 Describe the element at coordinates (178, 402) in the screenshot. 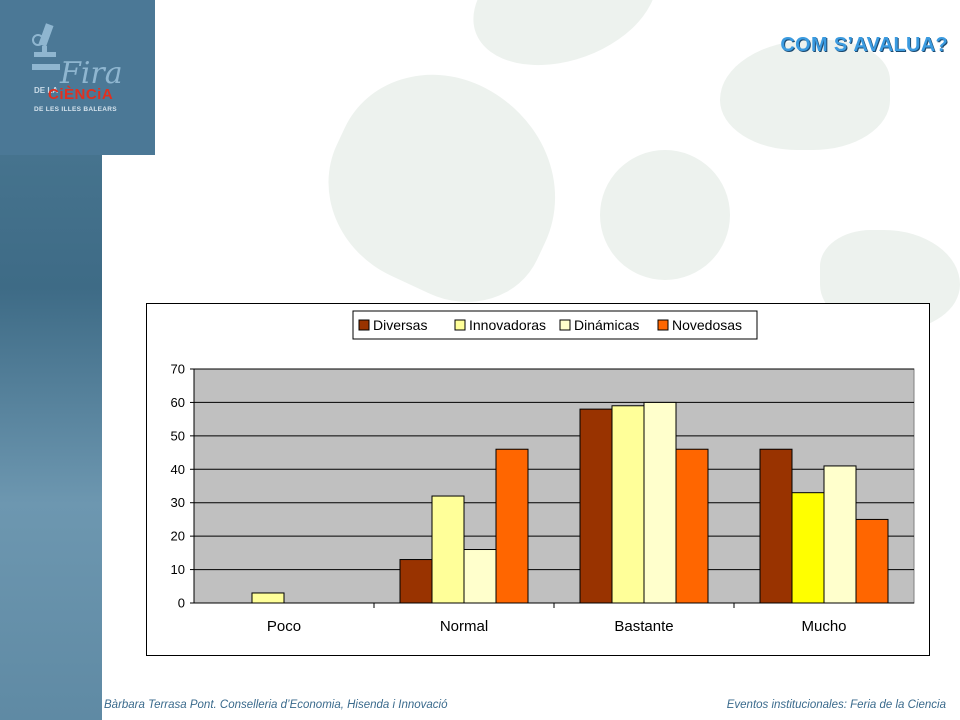

I see `y-tick-label: 60` at that location.